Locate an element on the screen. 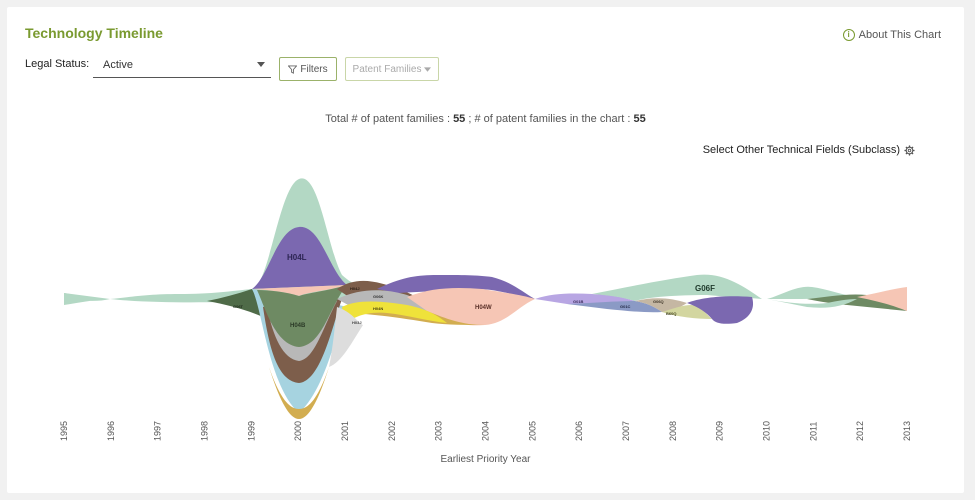  stream-label-g06t: G06T is located at coordinates (238, 306).